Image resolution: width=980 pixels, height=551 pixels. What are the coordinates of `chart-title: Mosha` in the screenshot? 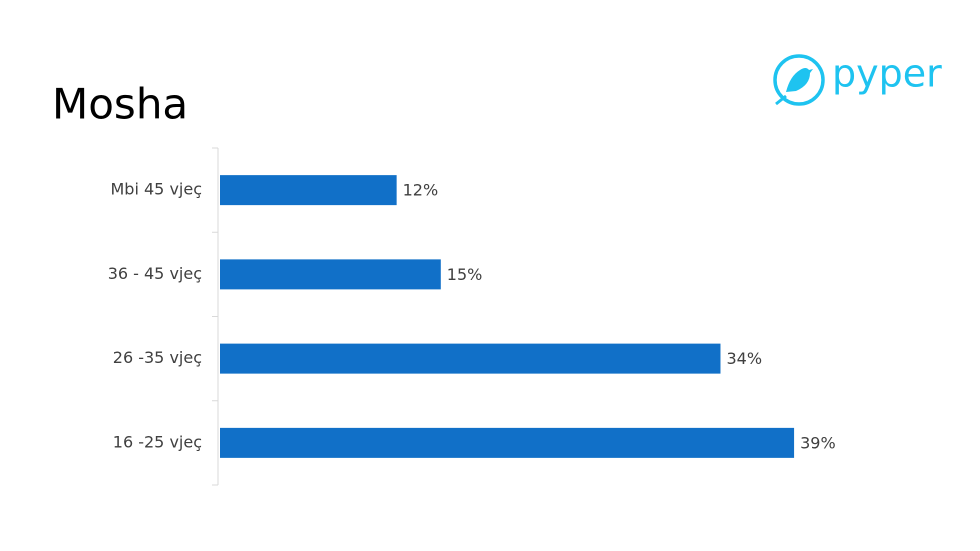 It's located at (120, 104).